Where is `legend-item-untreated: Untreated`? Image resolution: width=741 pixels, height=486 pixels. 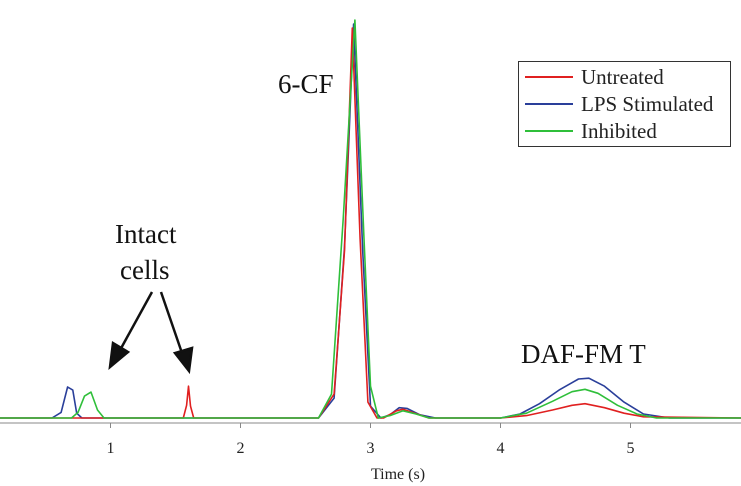
legend-item-untreated: Untreated is located at coordinates (594, 77).